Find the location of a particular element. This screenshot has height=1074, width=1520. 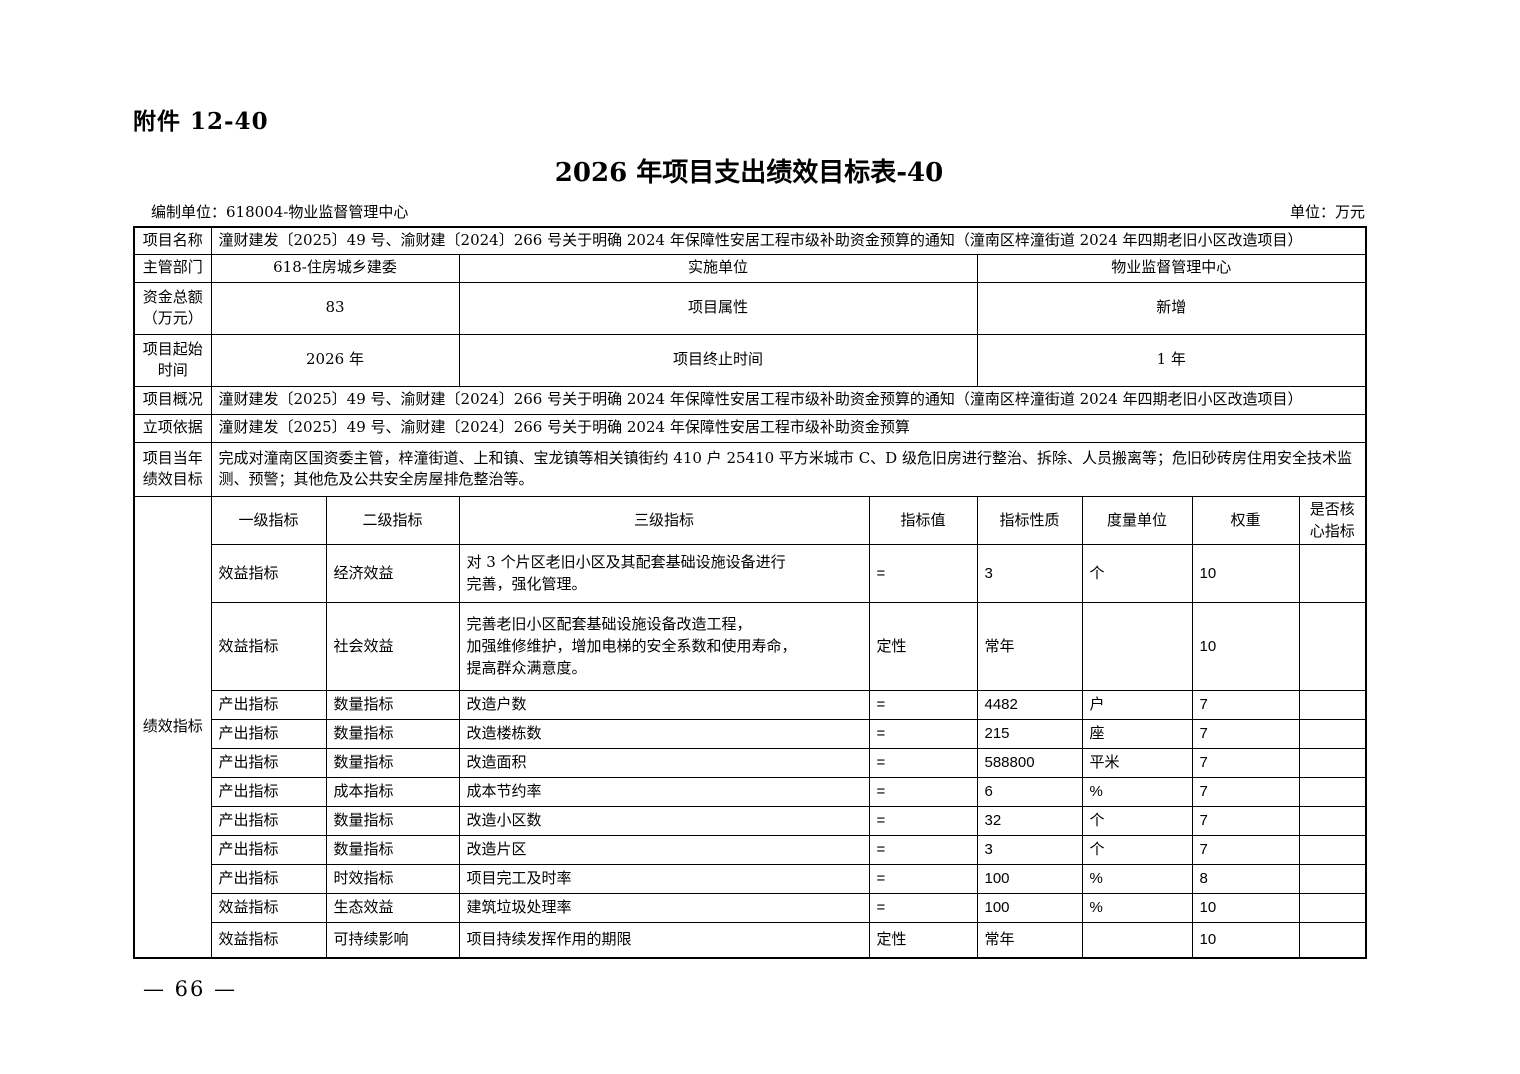

budget-row: 资金总额 （万元） 83 项目属性 新增 is located at coordinates (750, 308).